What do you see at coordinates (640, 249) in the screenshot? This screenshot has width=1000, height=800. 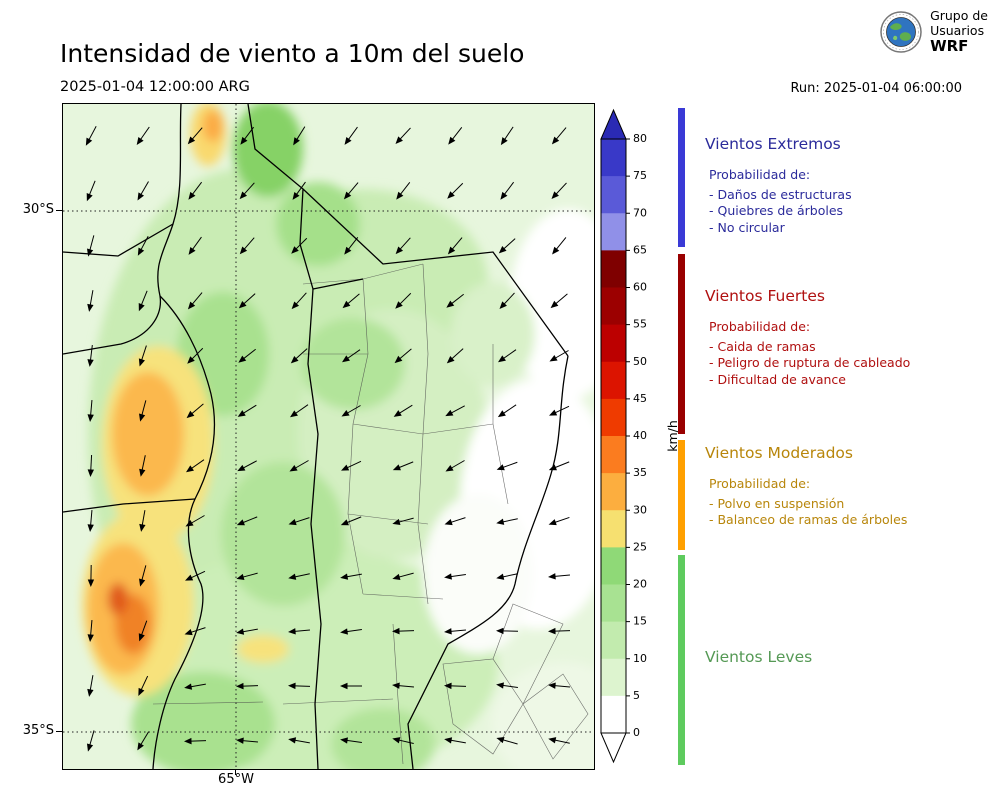 I see `colorbar-tick-label: 65` at bounding box center [640, 249].